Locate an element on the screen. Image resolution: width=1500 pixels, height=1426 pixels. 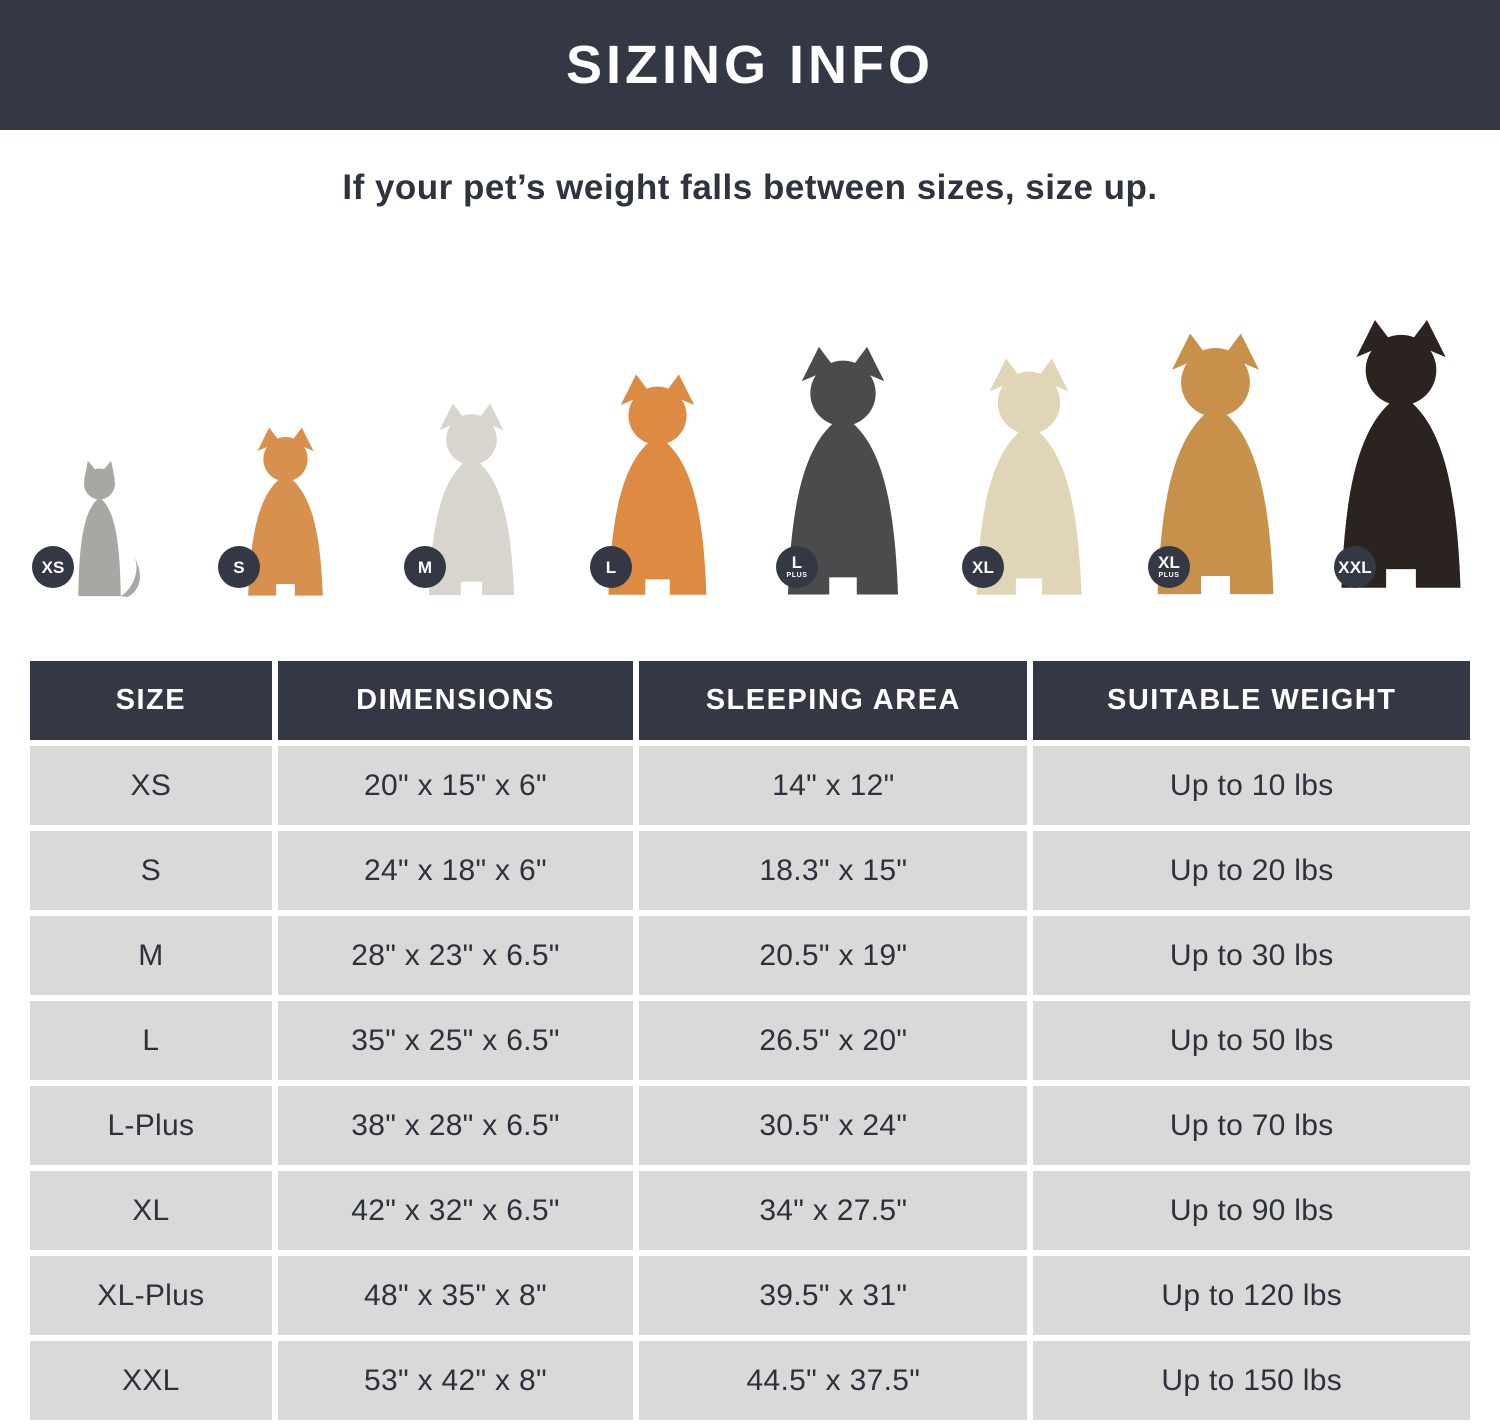
pet-slot-xxl: XXL is located at coordinates (1401, 450).